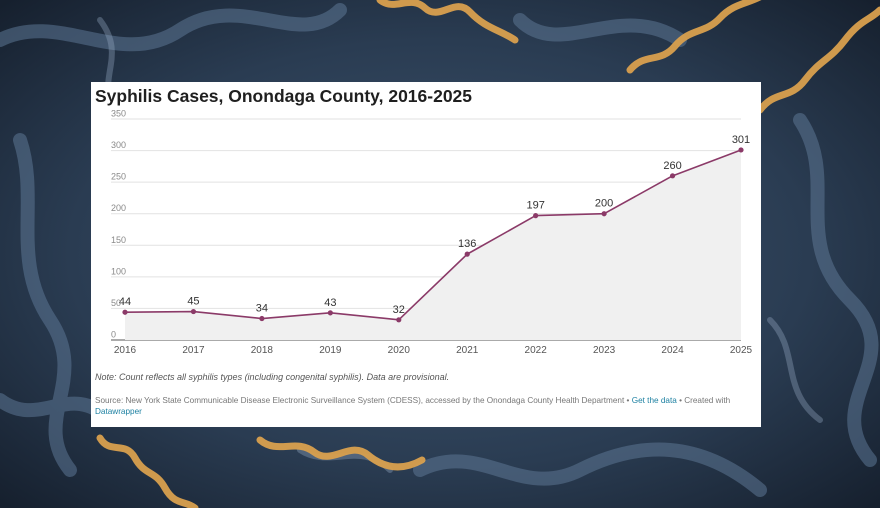  Describe the element at coordinates (118, 208) in the screenshot. I see `y-tick-label: 200` at that location.